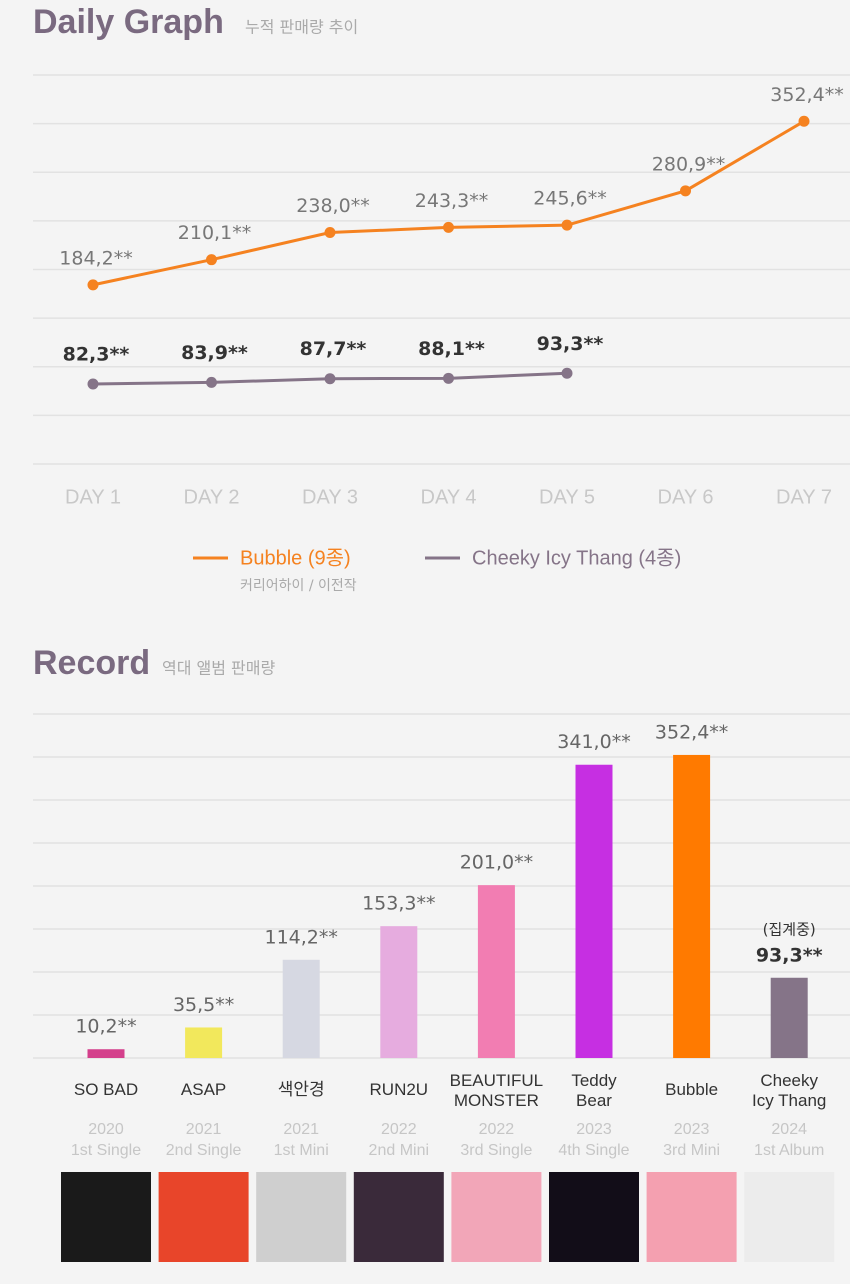 Image resolution: width=850 pixels, height=1284 pixels. What do you see at coordinates (789, 1090) in the screenshot?
I see `x-tick-label: Cheeky Icy Thang` at bounding box center [789, 1090].